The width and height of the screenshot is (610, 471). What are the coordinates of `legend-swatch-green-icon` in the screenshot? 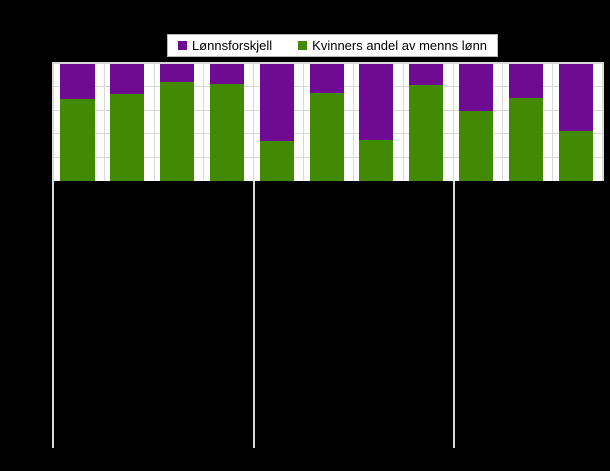 It's located at (303, 45).